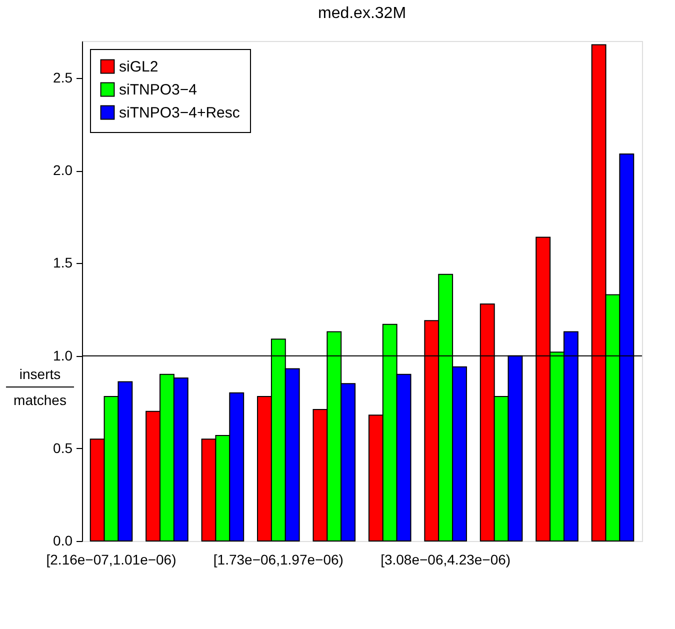 The image size is (675, 629). I want to click on y-tick-label: 1.0, so click(63, 355).